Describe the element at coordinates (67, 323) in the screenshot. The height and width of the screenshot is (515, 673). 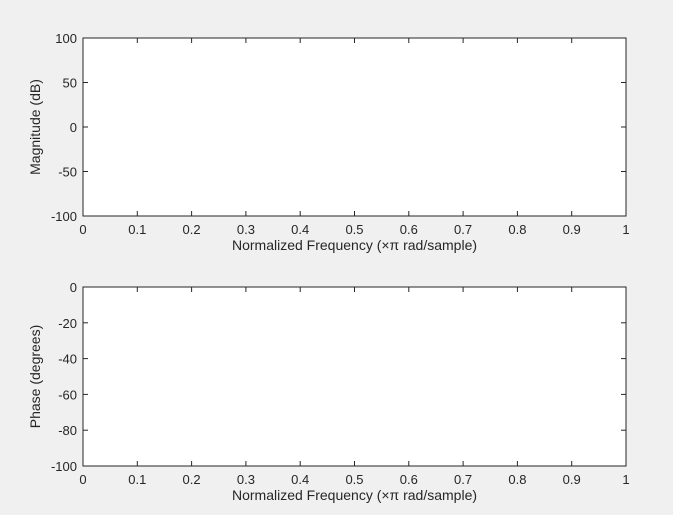
I see `phase-y-tick-label: -20` at that location.